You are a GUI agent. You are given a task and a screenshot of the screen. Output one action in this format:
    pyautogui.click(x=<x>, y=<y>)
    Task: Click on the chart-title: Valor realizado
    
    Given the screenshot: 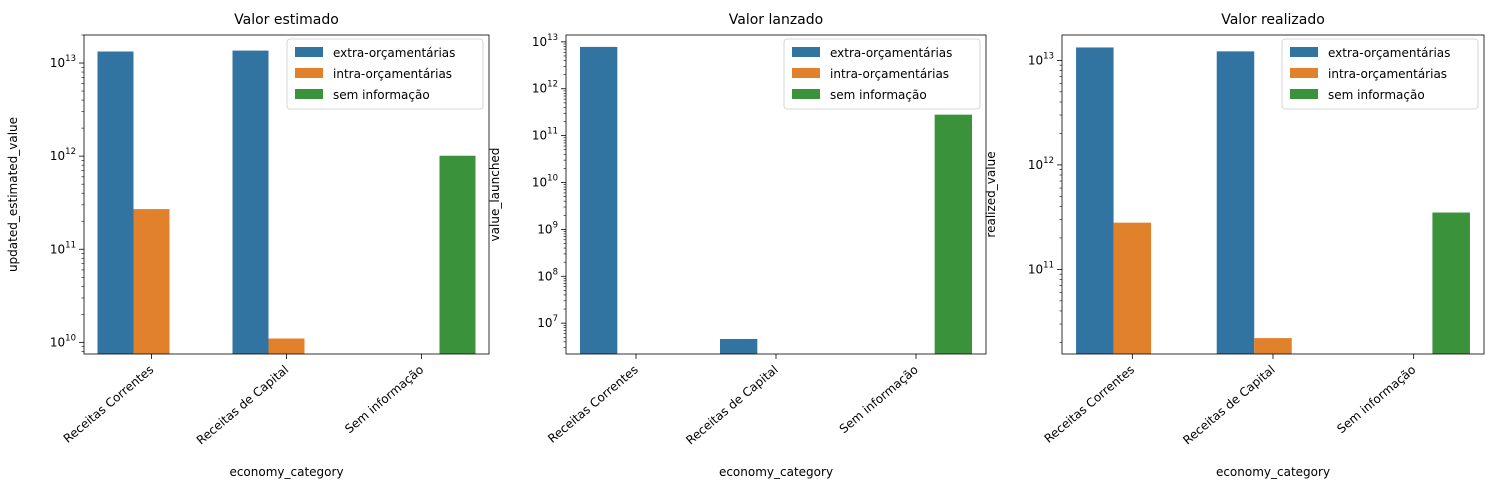 What is the action you would take?
    pyautogui.click(x=1273, y=20)
    